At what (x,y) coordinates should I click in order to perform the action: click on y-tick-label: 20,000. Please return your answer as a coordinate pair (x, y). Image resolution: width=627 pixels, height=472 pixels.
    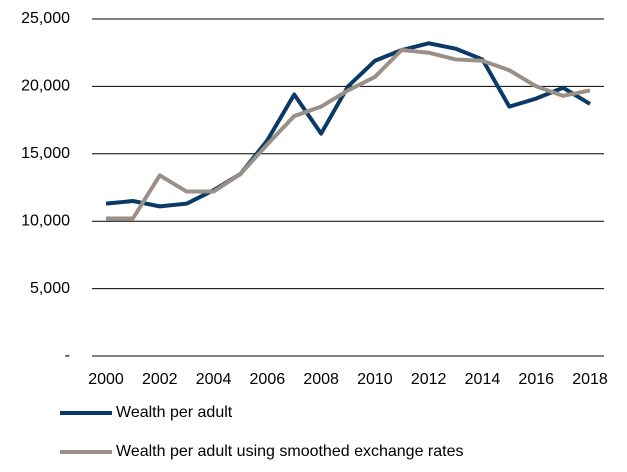
    Looking at the image, I should click on (45, 86).